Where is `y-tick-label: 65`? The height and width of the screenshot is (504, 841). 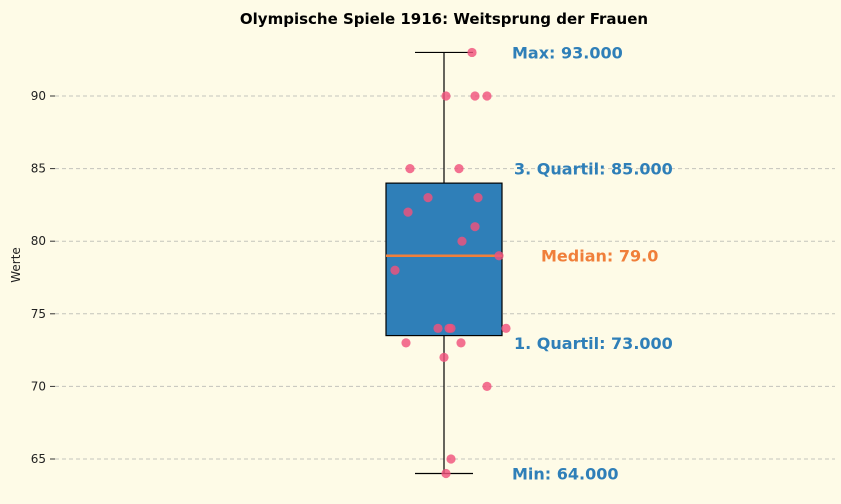
y-tick-label: 65 is located at coordinates (38, 459).